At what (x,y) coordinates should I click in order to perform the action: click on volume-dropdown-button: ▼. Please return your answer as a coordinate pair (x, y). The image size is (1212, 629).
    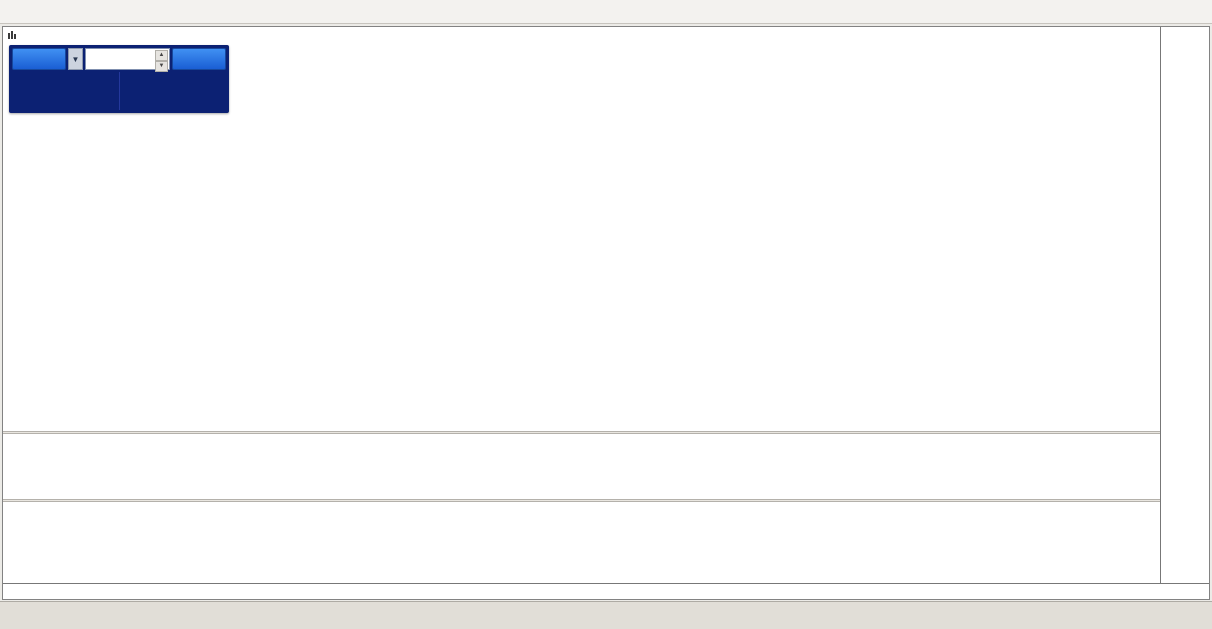
    Looking at the image, I should click on (75, 59).